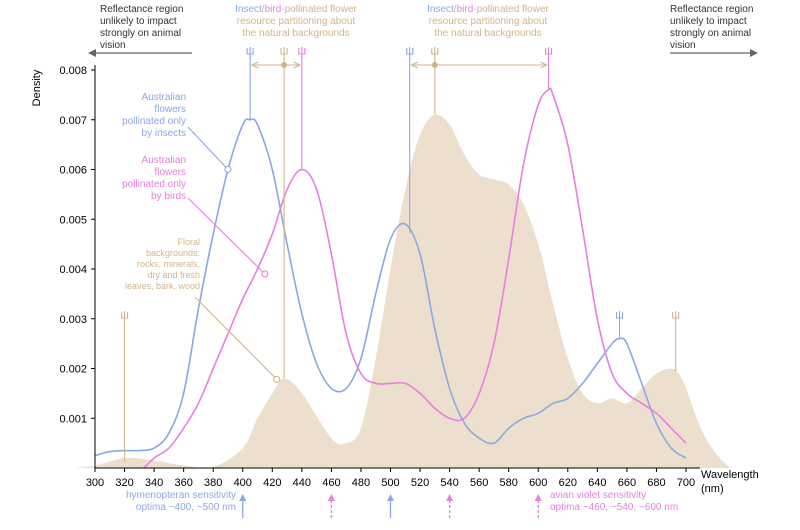 This screenshot has width=800, height=530. Describe the element at coordinates (708, 21) in the screenshot. I see `right-region-text-line: unlikely to impact` at that location.